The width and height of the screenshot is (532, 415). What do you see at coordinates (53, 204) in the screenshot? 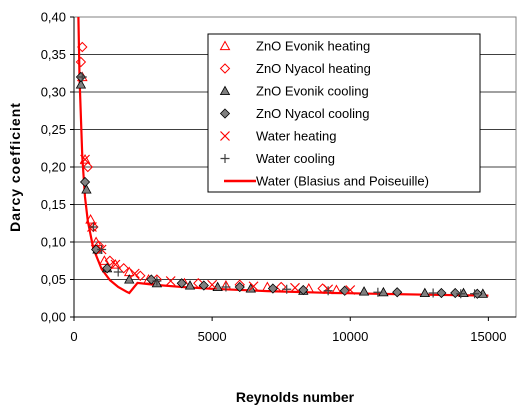
I see `y-tick-label: 0,15` at bounding box center [53, 204].